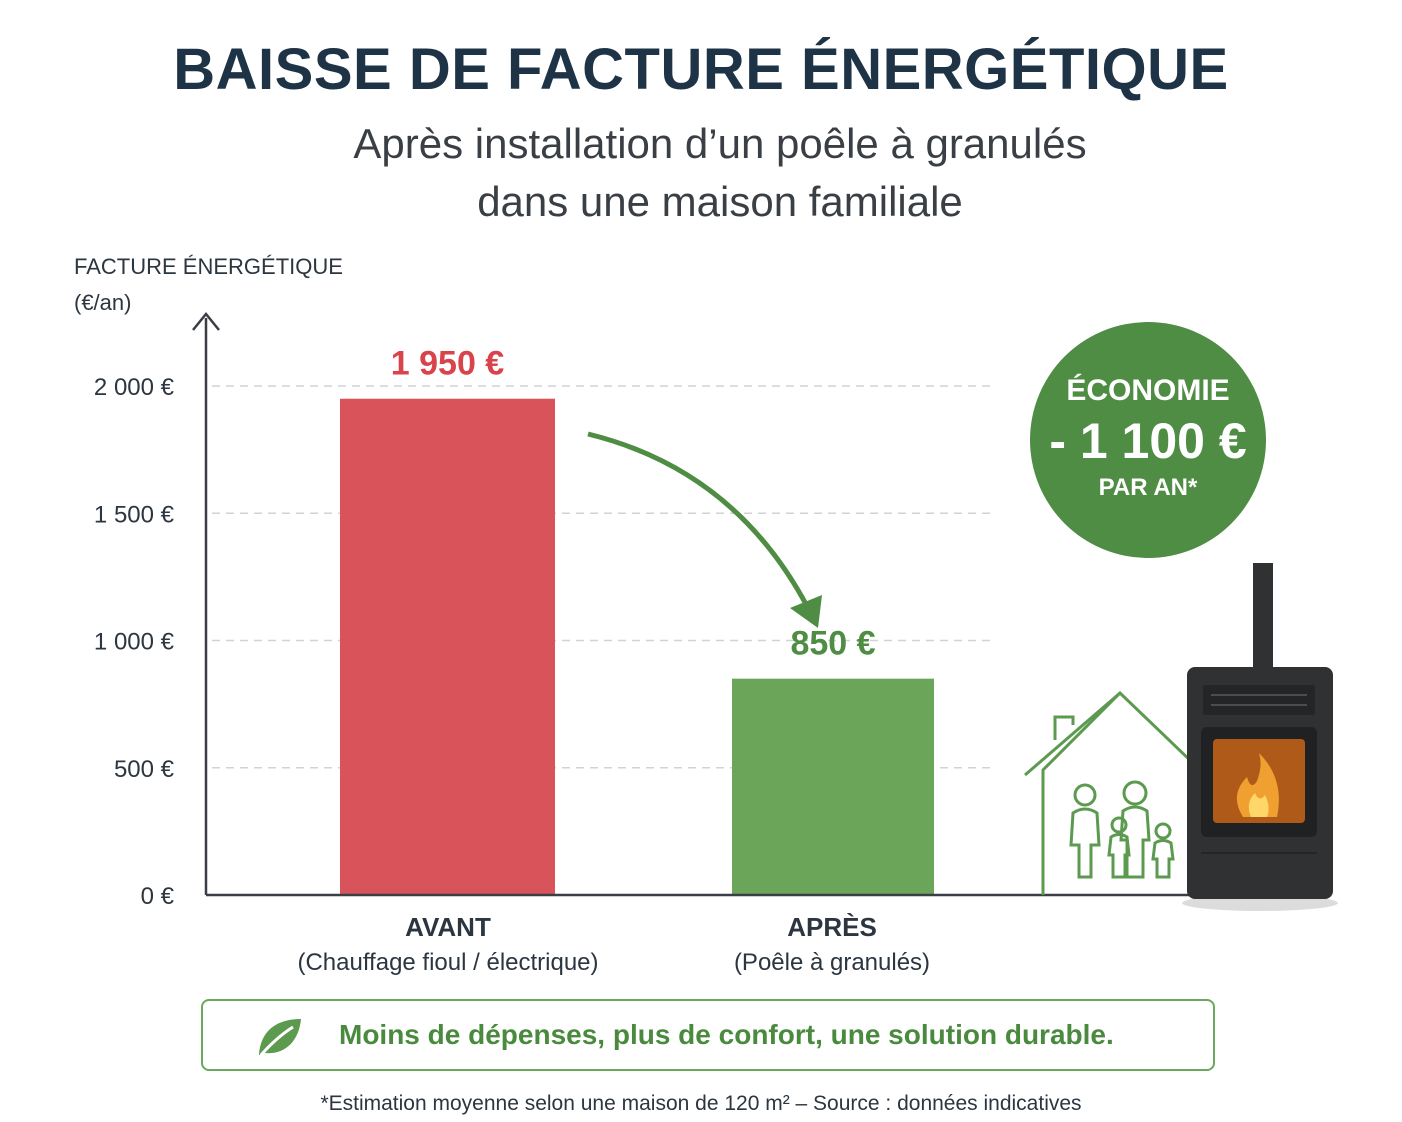  What do you see at coordinates (832, 962) in the screenshot?
I see `category-apres-desc: (Poêle à granulés)` at bounding box center [832, 962].